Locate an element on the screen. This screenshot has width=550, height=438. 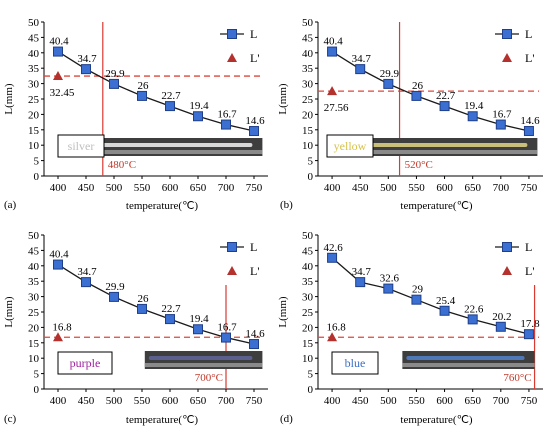
series-L-data-label: 29 is located at coordinates (418, 290).